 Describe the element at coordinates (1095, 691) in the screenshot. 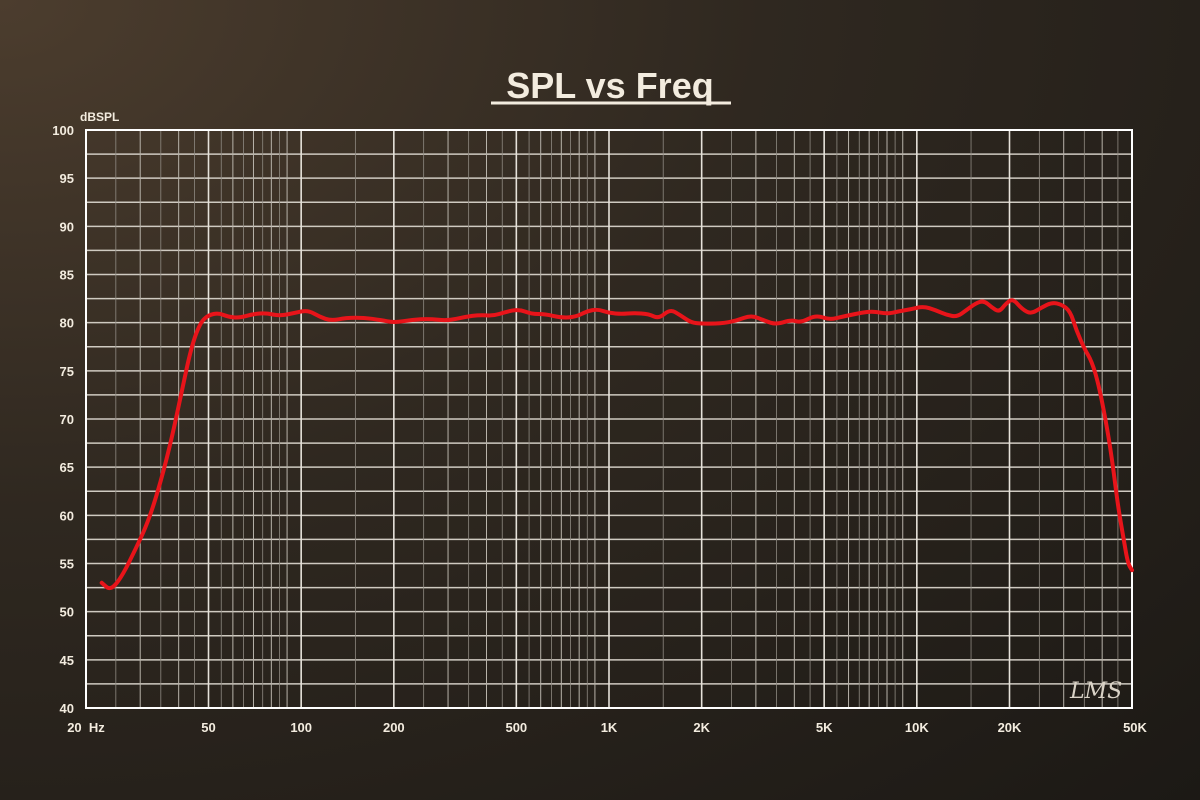

I see `lms-logo-watermark: LMS` at that location.